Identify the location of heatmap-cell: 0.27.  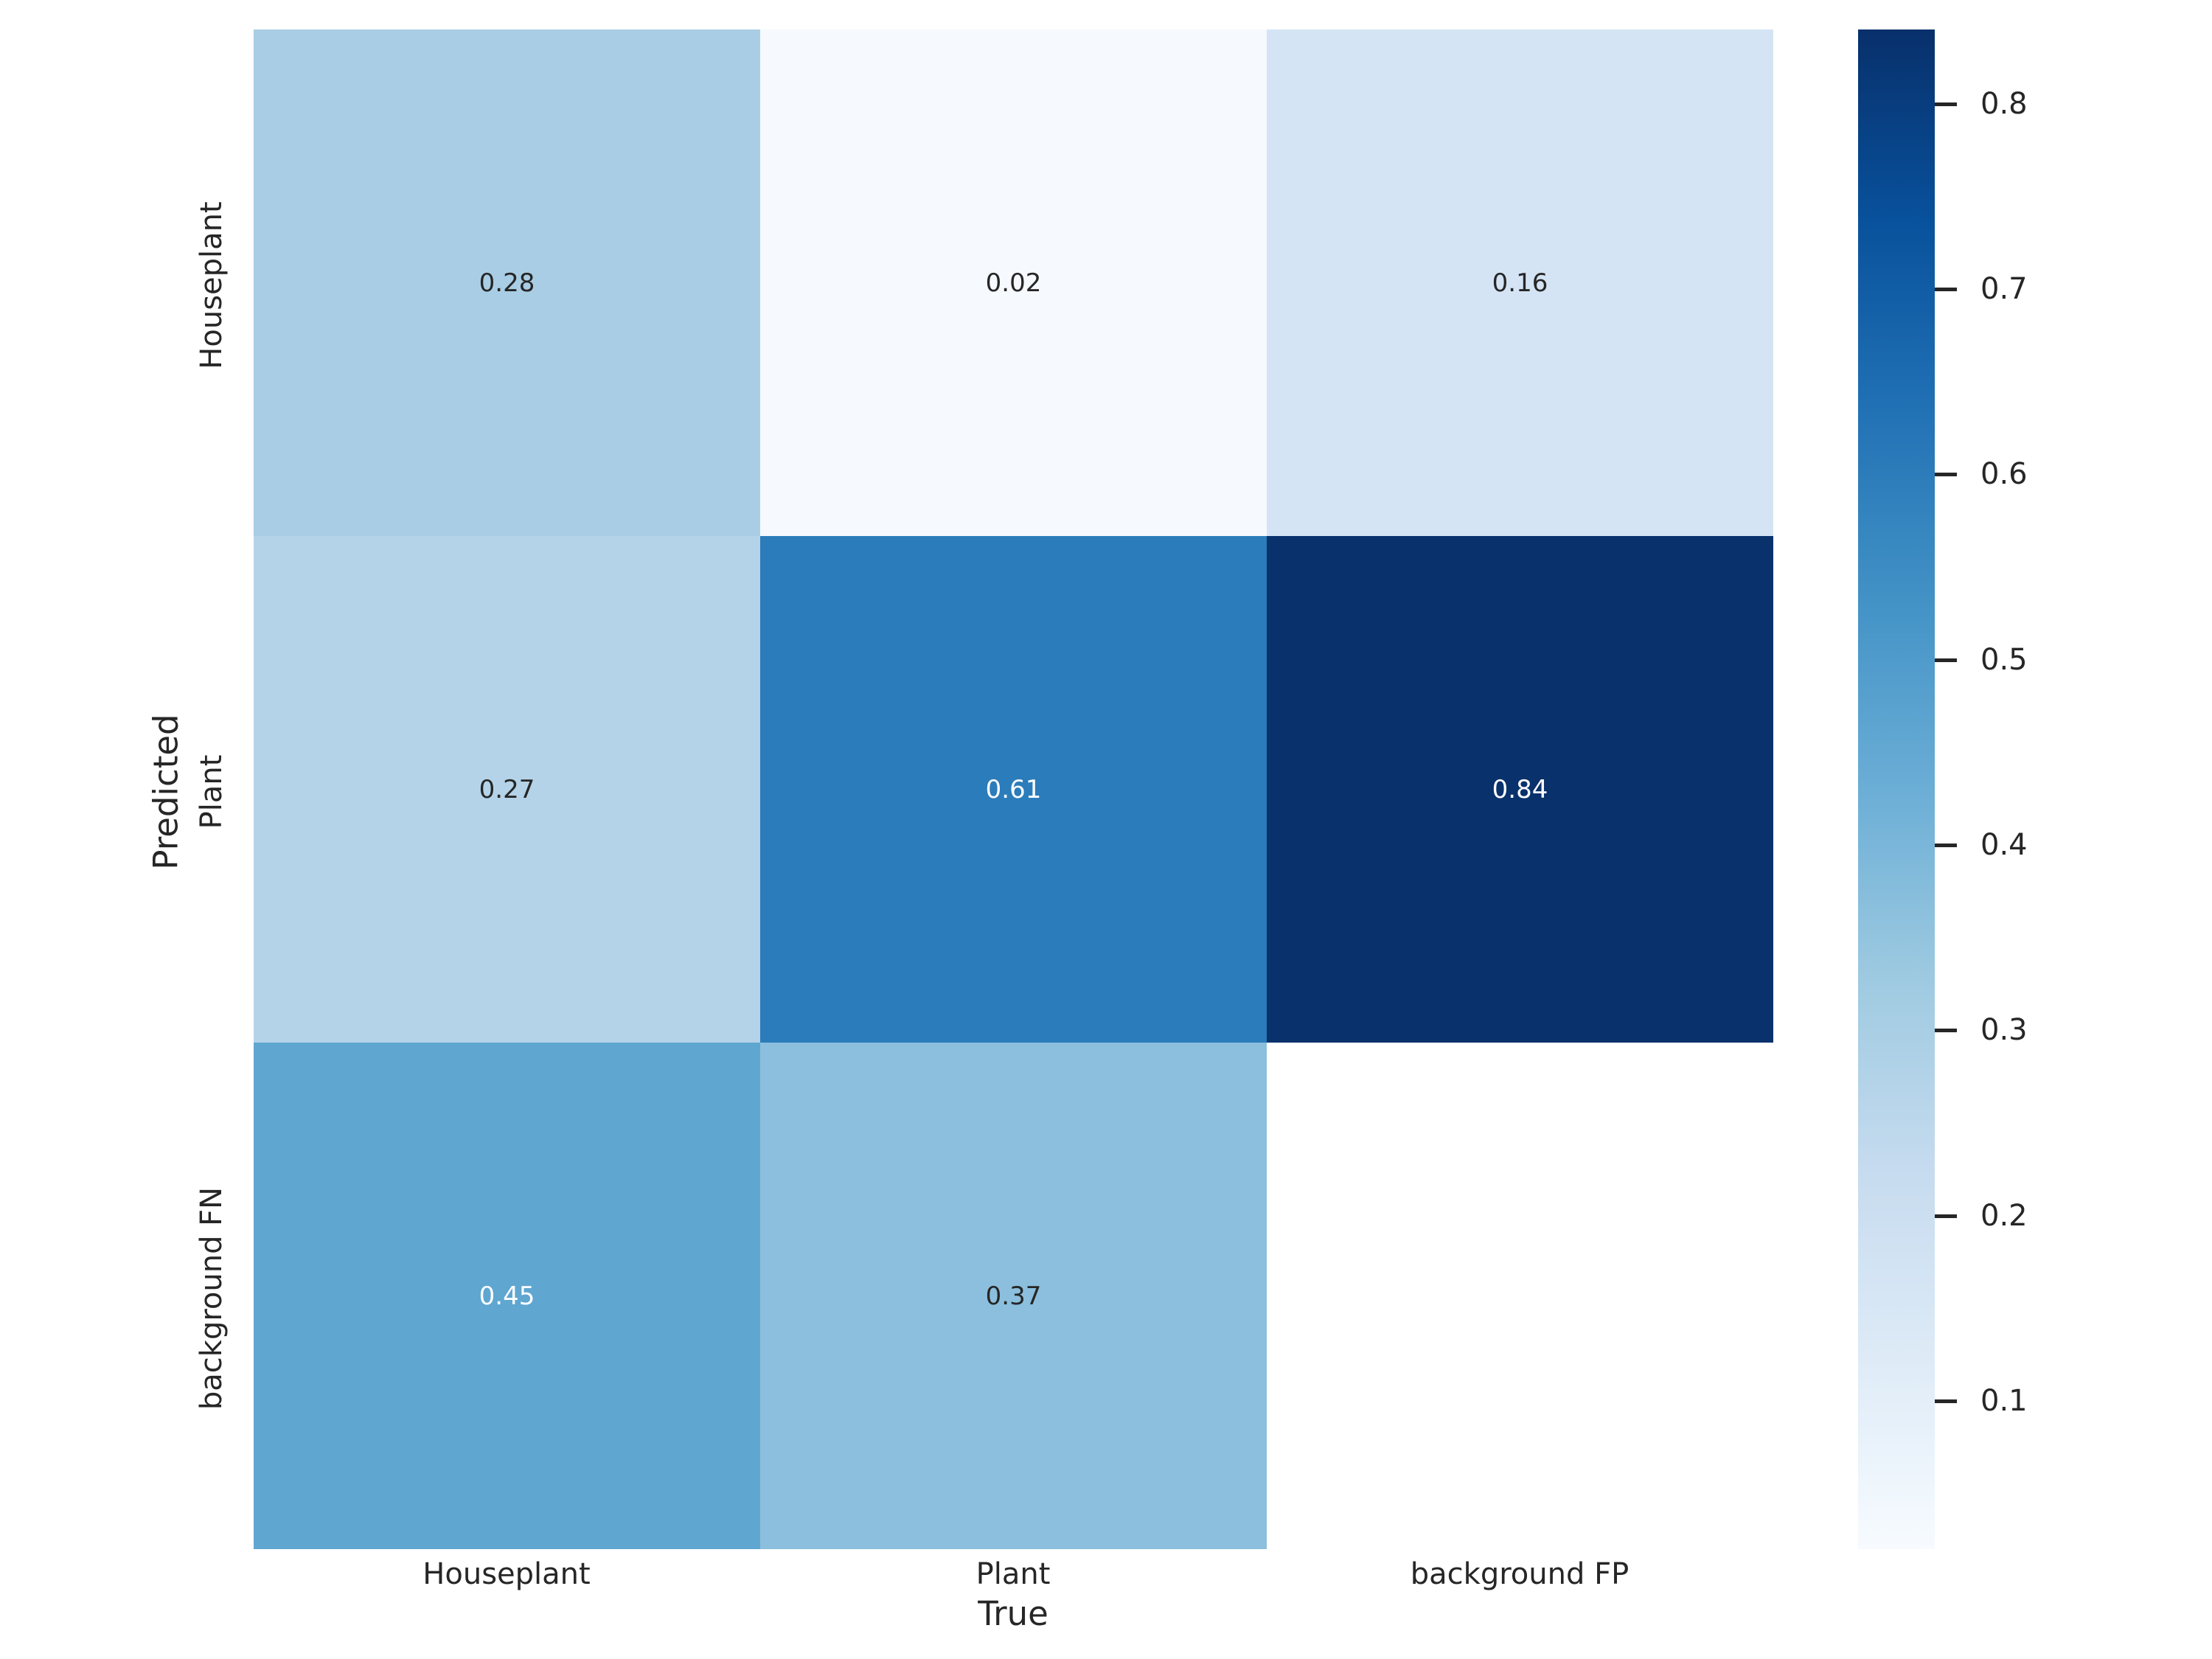
(507, 789).